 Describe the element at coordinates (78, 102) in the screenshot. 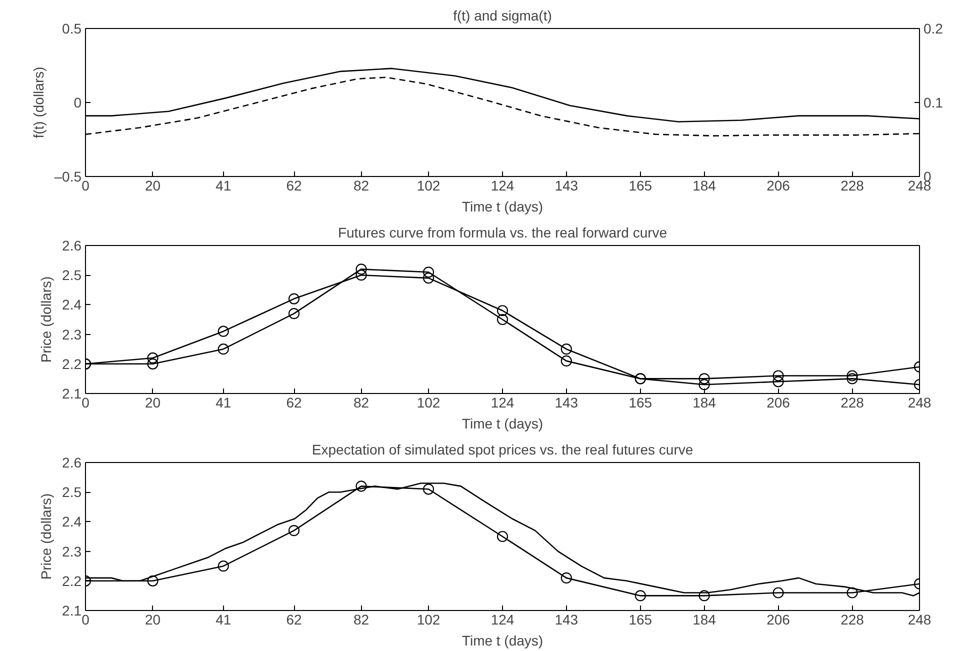

I see `y-tick-label: 0` at that location.